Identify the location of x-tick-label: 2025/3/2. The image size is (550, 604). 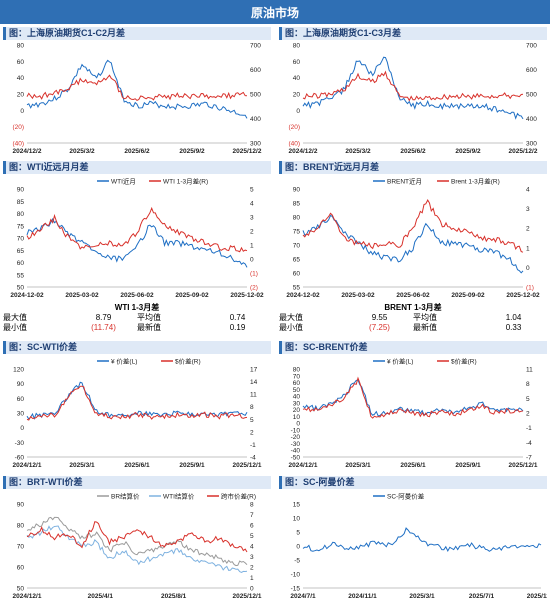
(82, 151).